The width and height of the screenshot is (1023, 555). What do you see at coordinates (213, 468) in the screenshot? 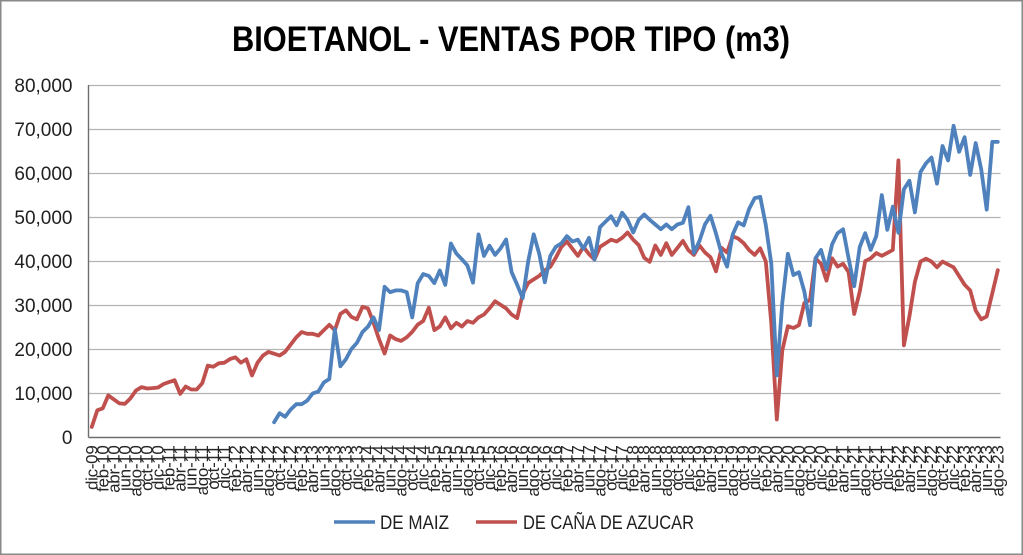
I see `svg-text: oct-11` at bounding box center [213, 468].